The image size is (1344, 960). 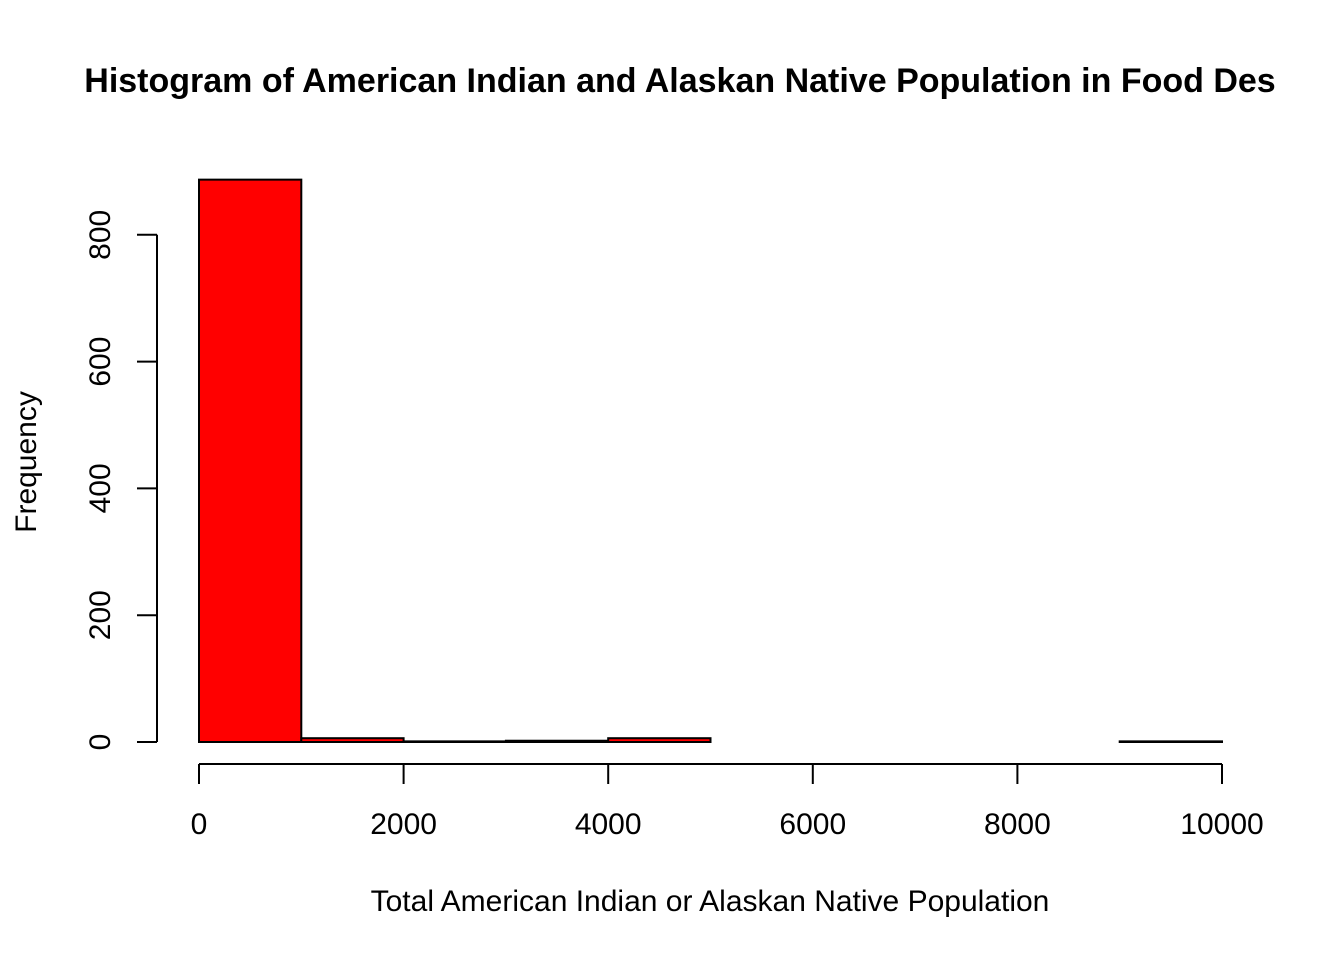 I want to click on y-axis-label: Frequency, so click(x=26, y=462).